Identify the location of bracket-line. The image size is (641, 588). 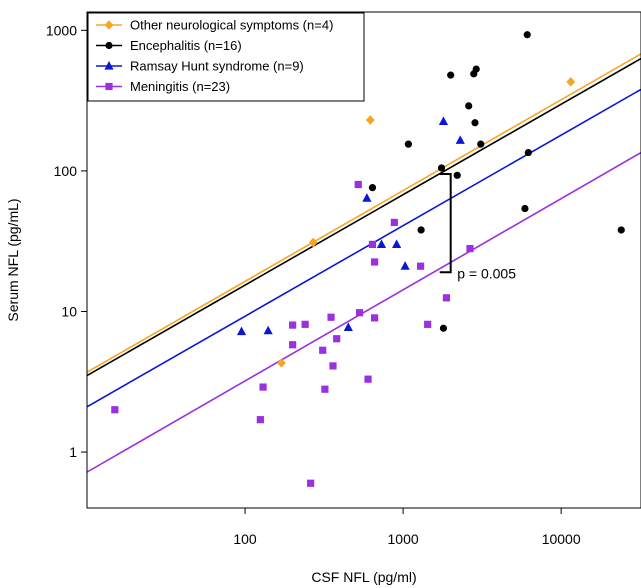
(445, 223).